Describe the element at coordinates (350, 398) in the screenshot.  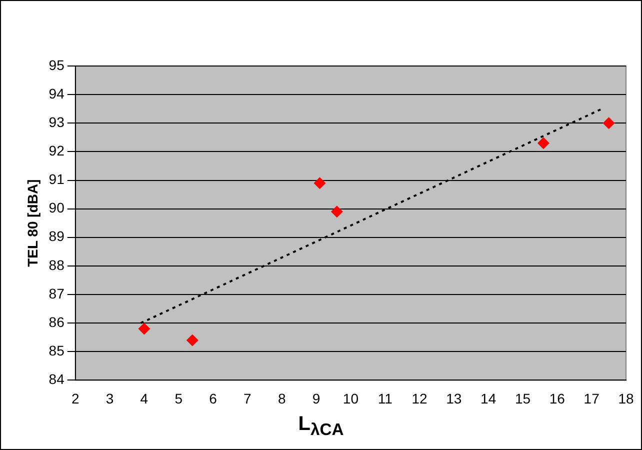
I see `x-tick-label: 10` at that location.